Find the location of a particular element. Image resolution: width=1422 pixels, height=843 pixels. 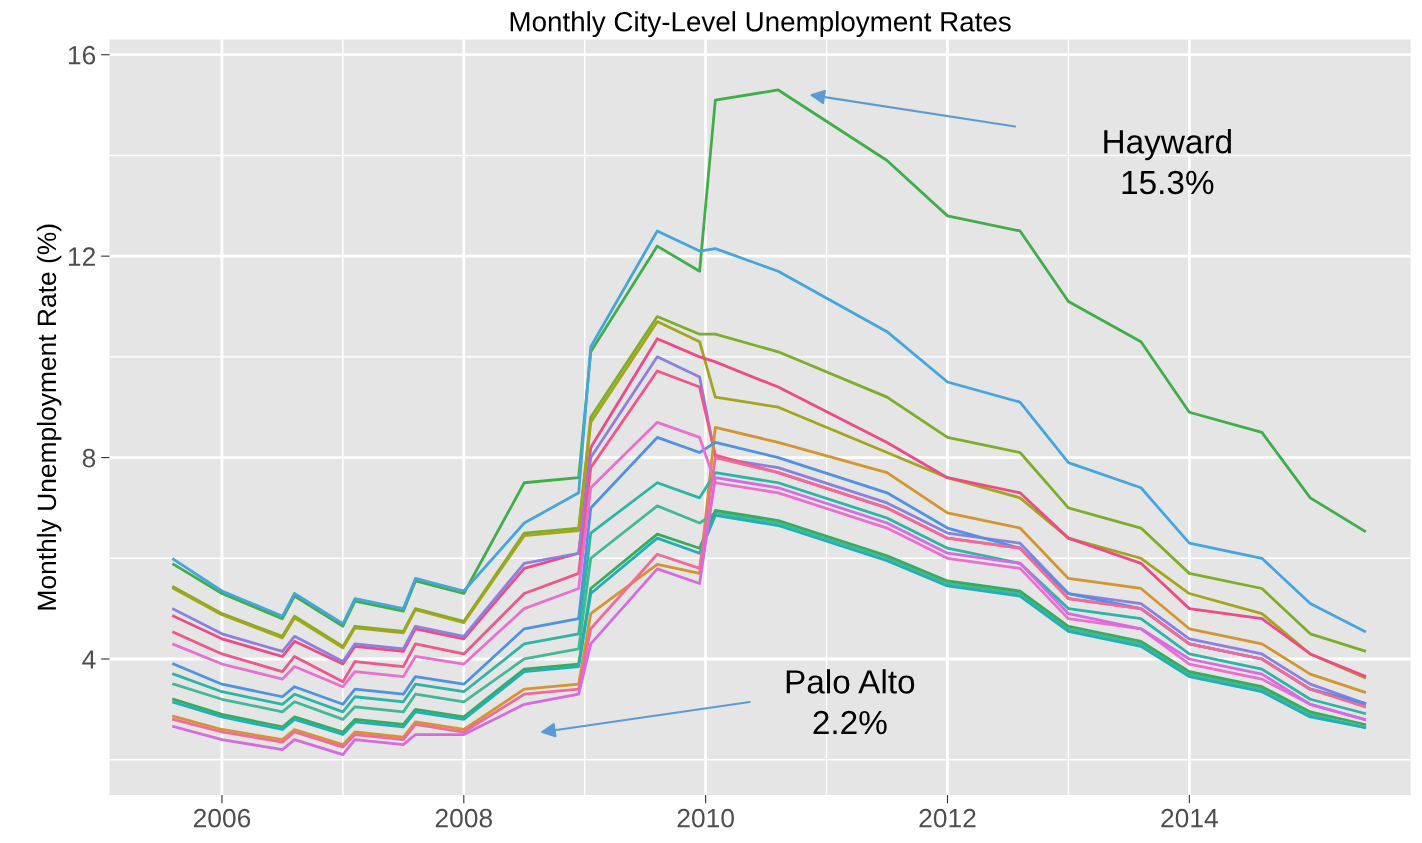

y-tick-label: 16 is located at coordinates (82, 55).